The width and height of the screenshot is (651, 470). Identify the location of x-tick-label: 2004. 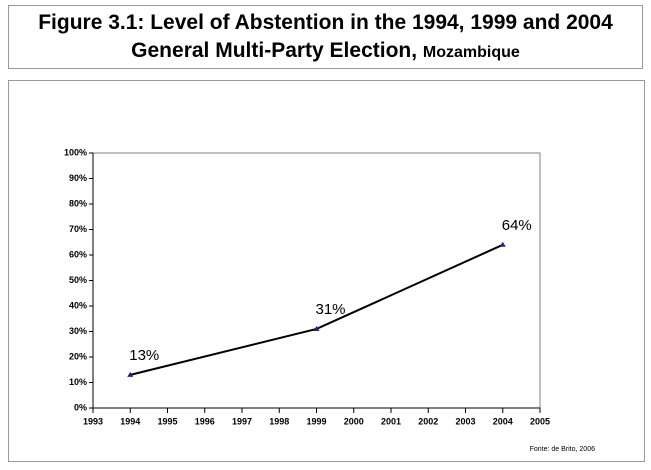
(503, 421).